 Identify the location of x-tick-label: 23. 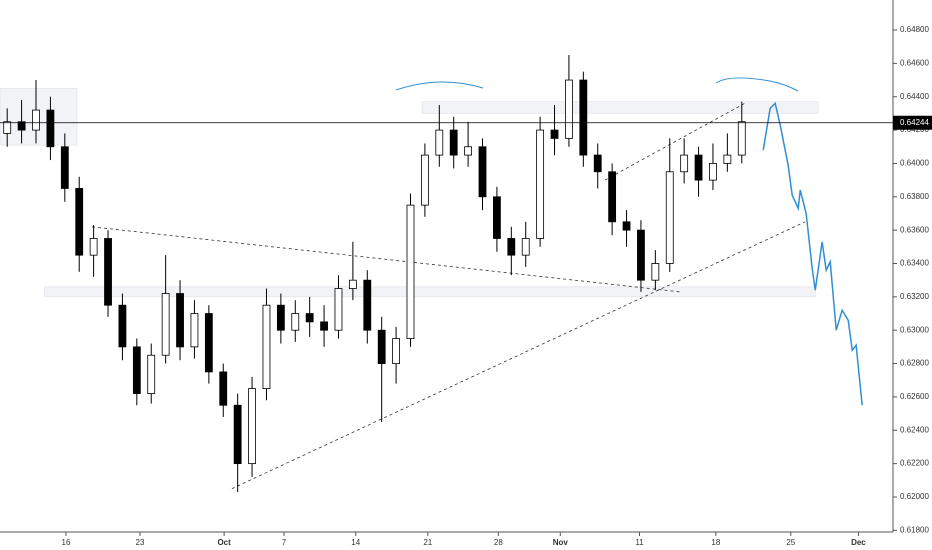
(140, 542).